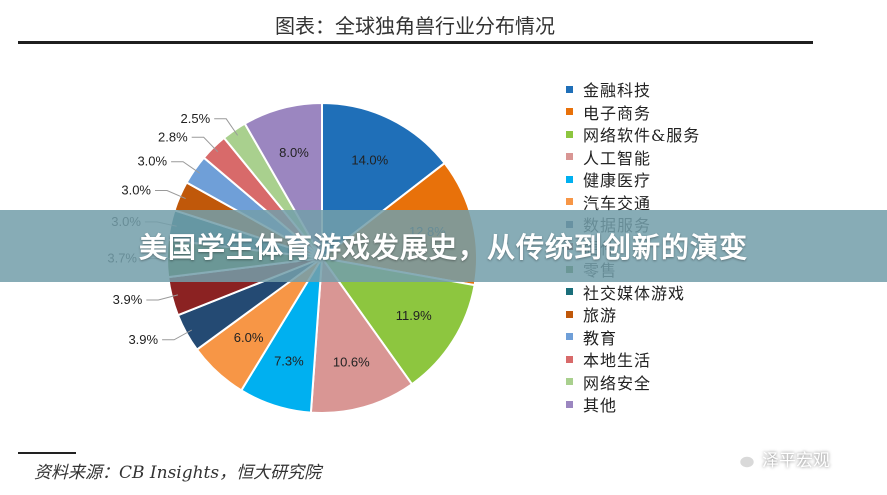 The width and height of the screenshot is (887, 495). What do you see at coordinates (178, 473) in the screenshot?
I see `source-note: 资料来源：CB Insights，恒大研究院` at bounding box center [178, 473].